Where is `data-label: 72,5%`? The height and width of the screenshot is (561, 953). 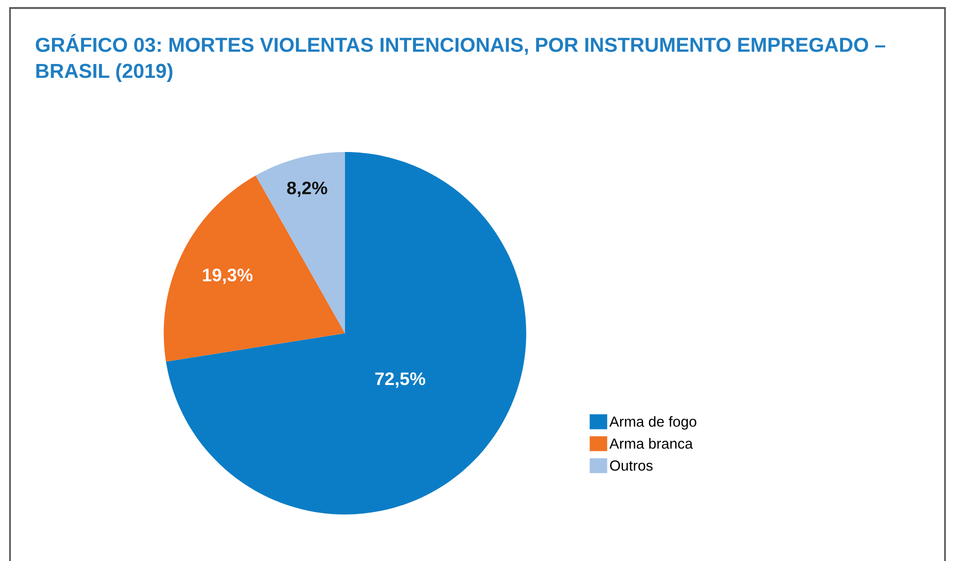 data-label: 72,5% is located at coordinates (400, 380).